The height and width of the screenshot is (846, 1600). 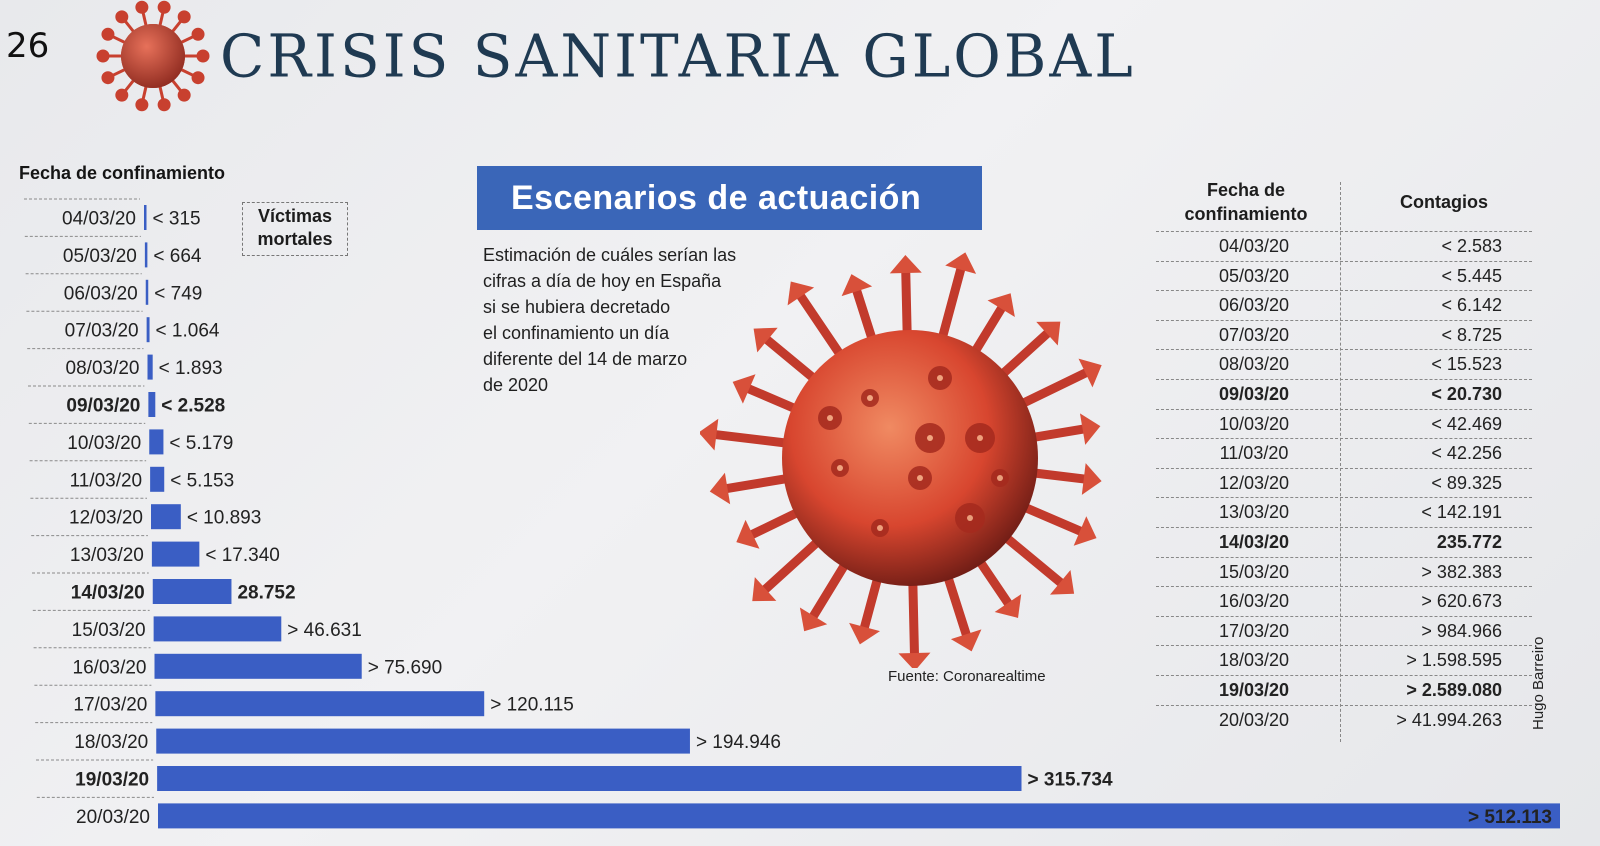 What do you see at coordinates (1466, 482) in the screenshot?
I see `table-cell-contagios: < 89.325` at bounding box center [1466, 482].